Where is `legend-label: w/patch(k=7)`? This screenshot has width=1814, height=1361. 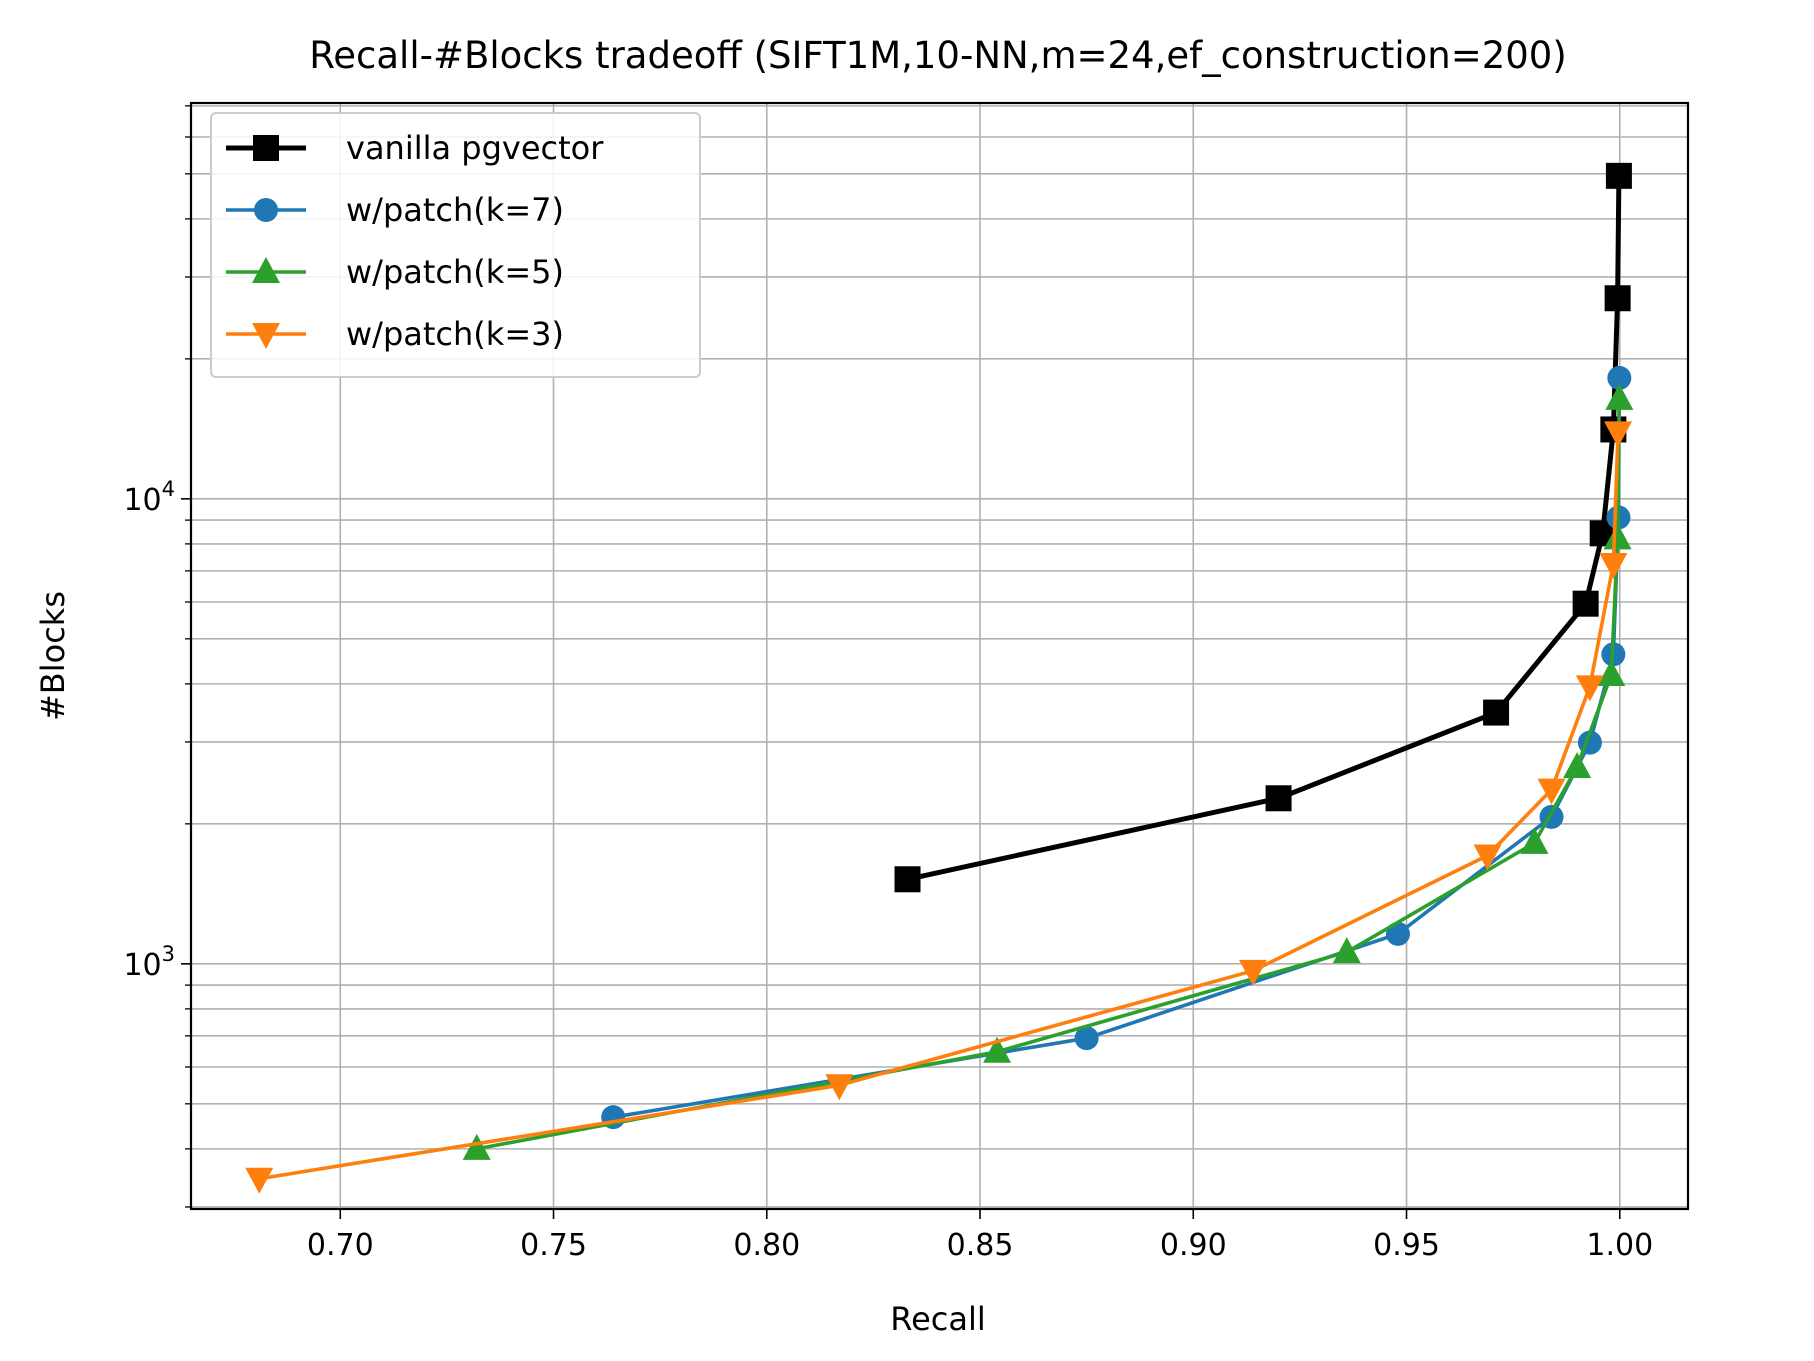
legend-label: w/patch(k=7) is located at coordinates (455, 210).